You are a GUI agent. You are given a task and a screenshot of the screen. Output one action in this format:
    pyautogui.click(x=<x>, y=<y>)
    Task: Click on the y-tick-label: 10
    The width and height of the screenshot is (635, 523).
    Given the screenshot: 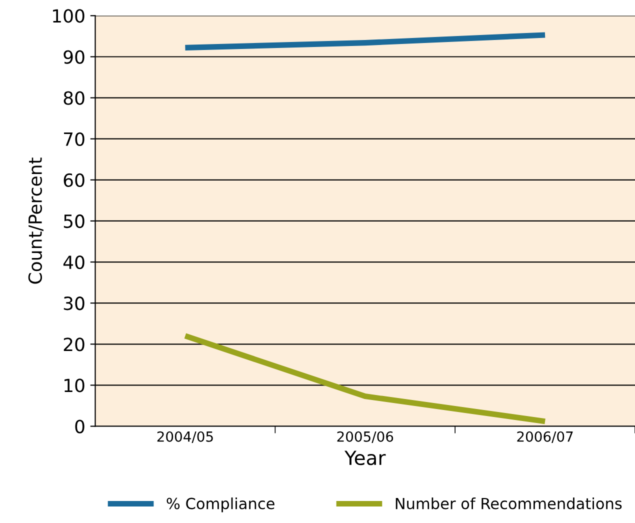 What is the action you would take?
    pyautogui.click(x=74, y=385)
    